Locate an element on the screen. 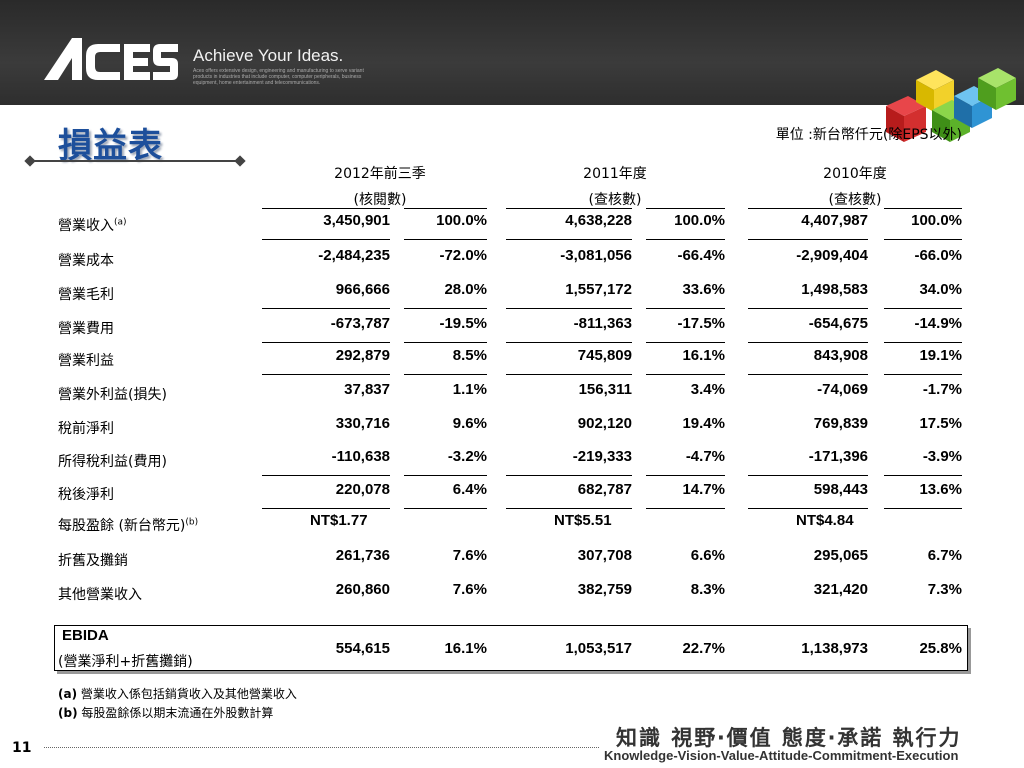  table-cell: 966,666 is located at coordinates (362, 289).